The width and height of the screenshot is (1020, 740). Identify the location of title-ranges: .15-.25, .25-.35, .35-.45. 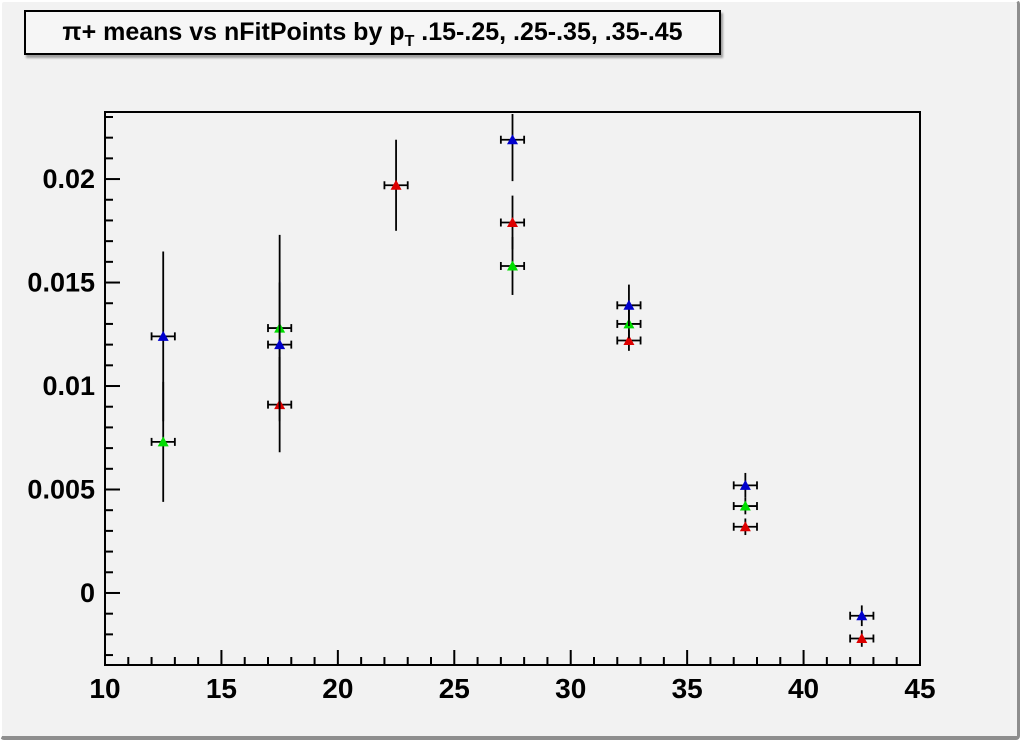
(548, 32).